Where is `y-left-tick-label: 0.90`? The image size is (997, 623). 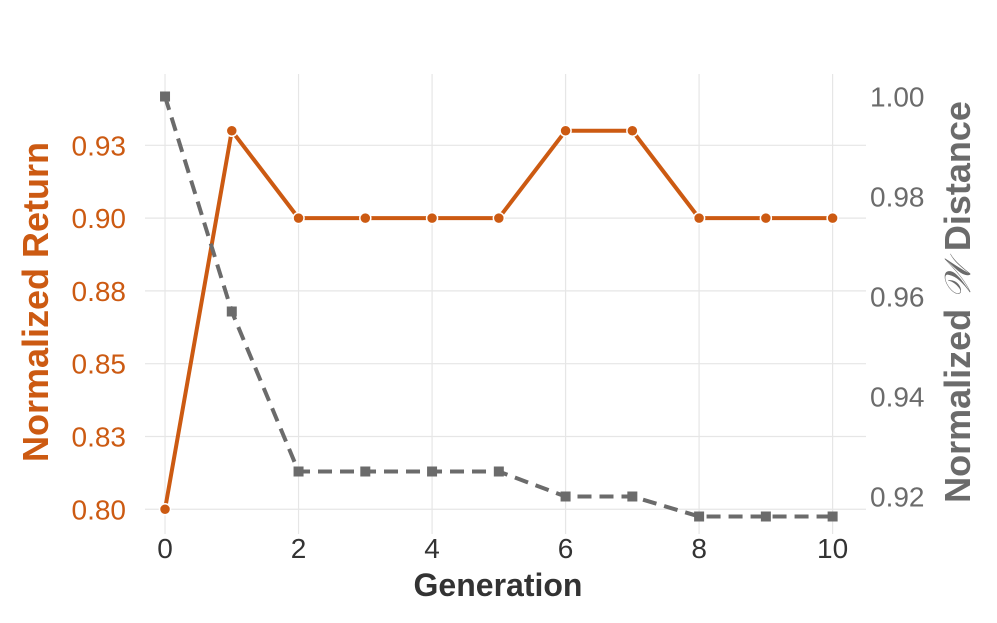 y-left-tick-label: 0.90 is located at coordinates (99, 218).